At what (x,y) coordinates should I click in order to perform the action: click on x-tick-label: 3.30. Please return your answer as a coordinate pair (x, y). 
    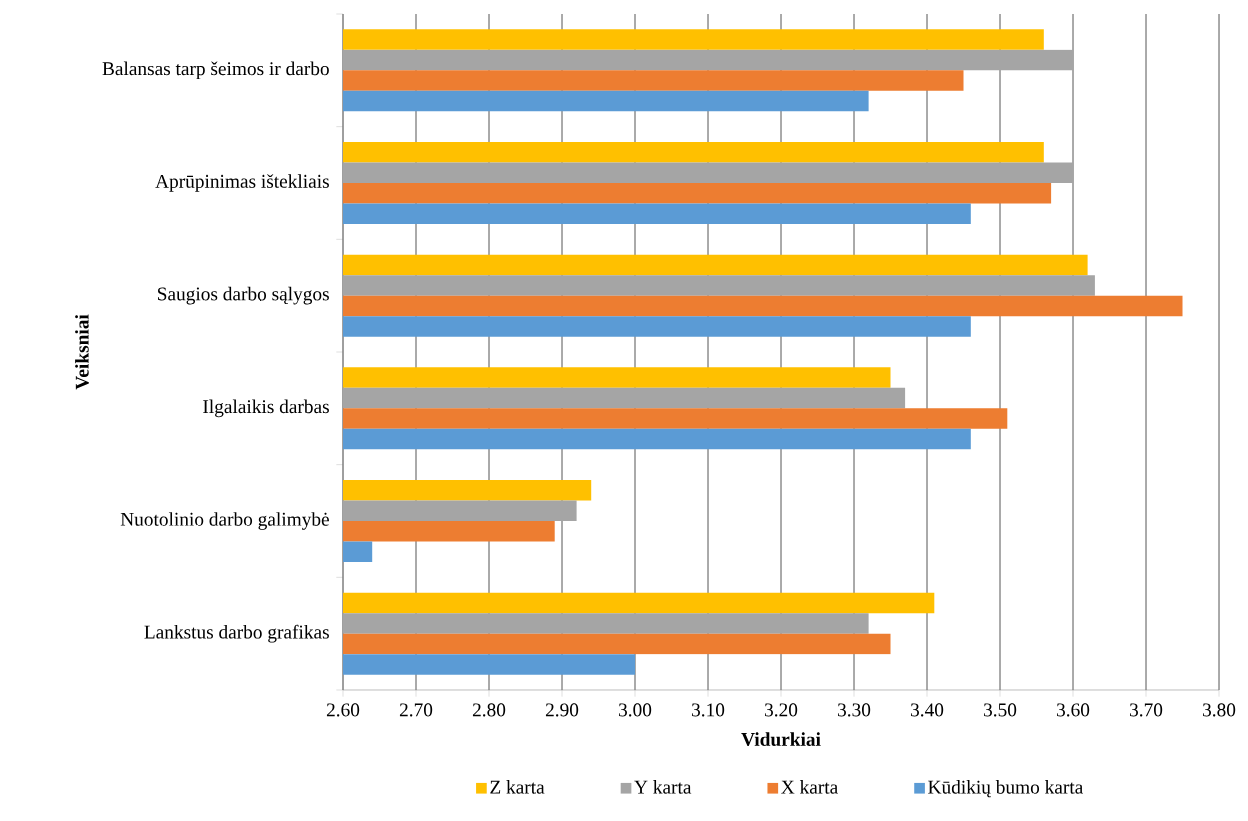
    Looking at the image, I should click on (854, 710).